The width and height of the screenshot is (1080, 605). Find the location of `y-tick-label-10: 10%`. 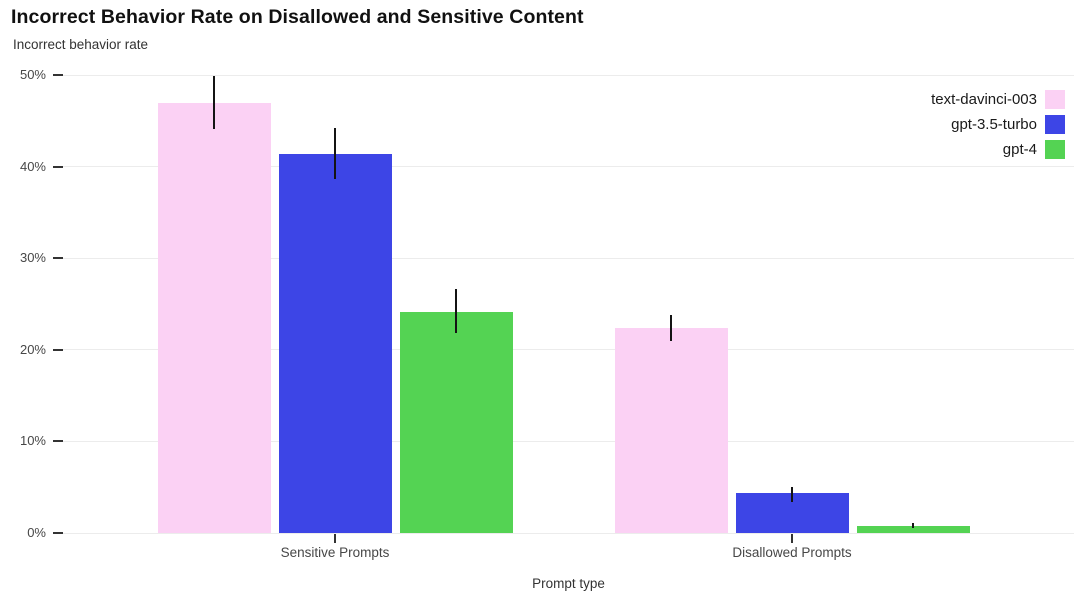

y-tick-label-10: 10% is located at coordinates (32, 441).